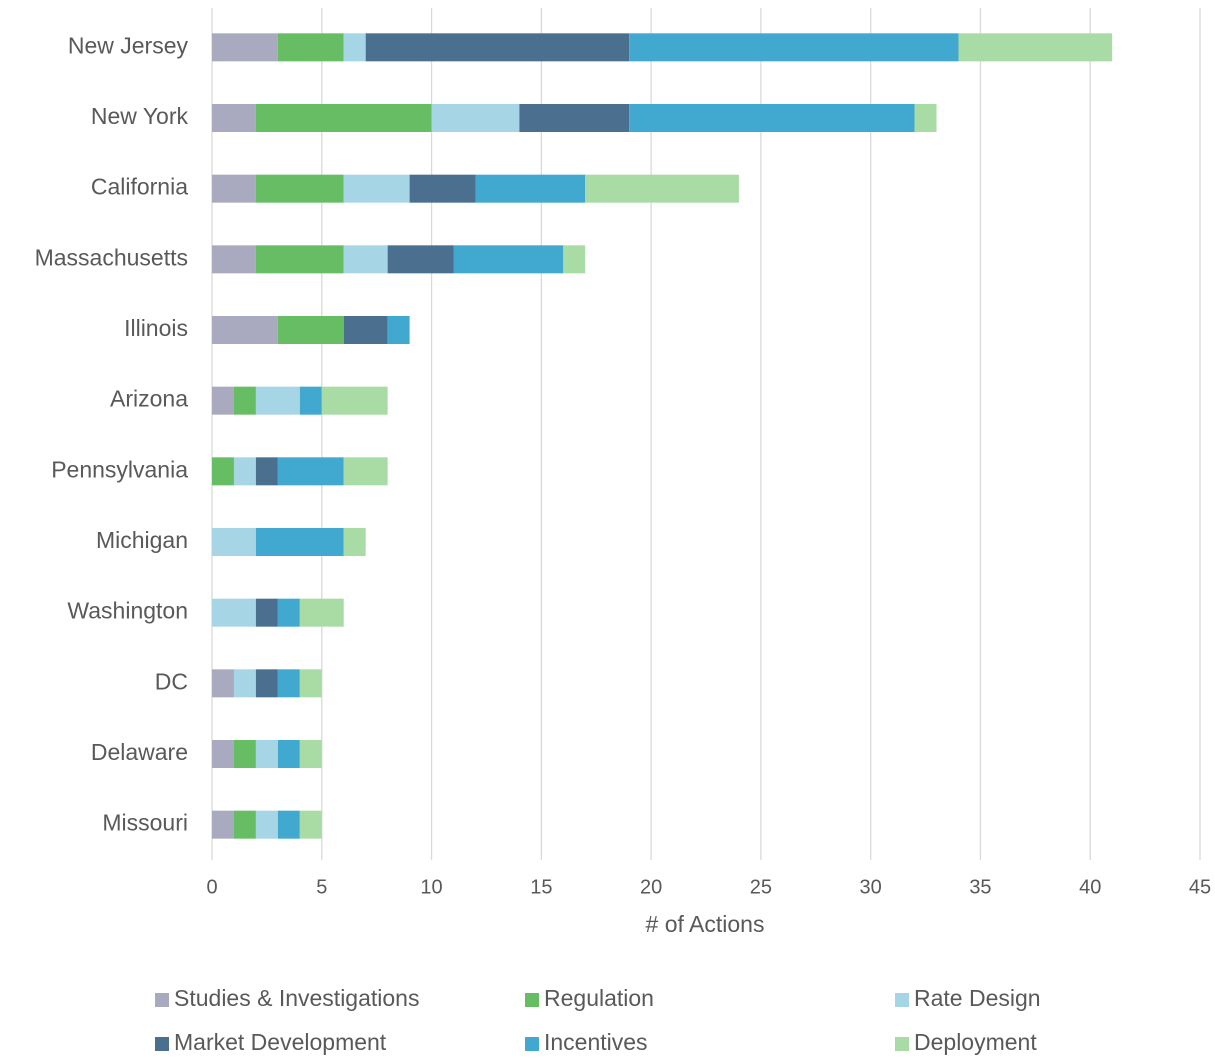 The height and width of the screenshot is (1059, 1215). What do you see at coordinates (321, 887) in the screenshot?
I see `x-tick-label: 5` at bounding box center [321, 887].